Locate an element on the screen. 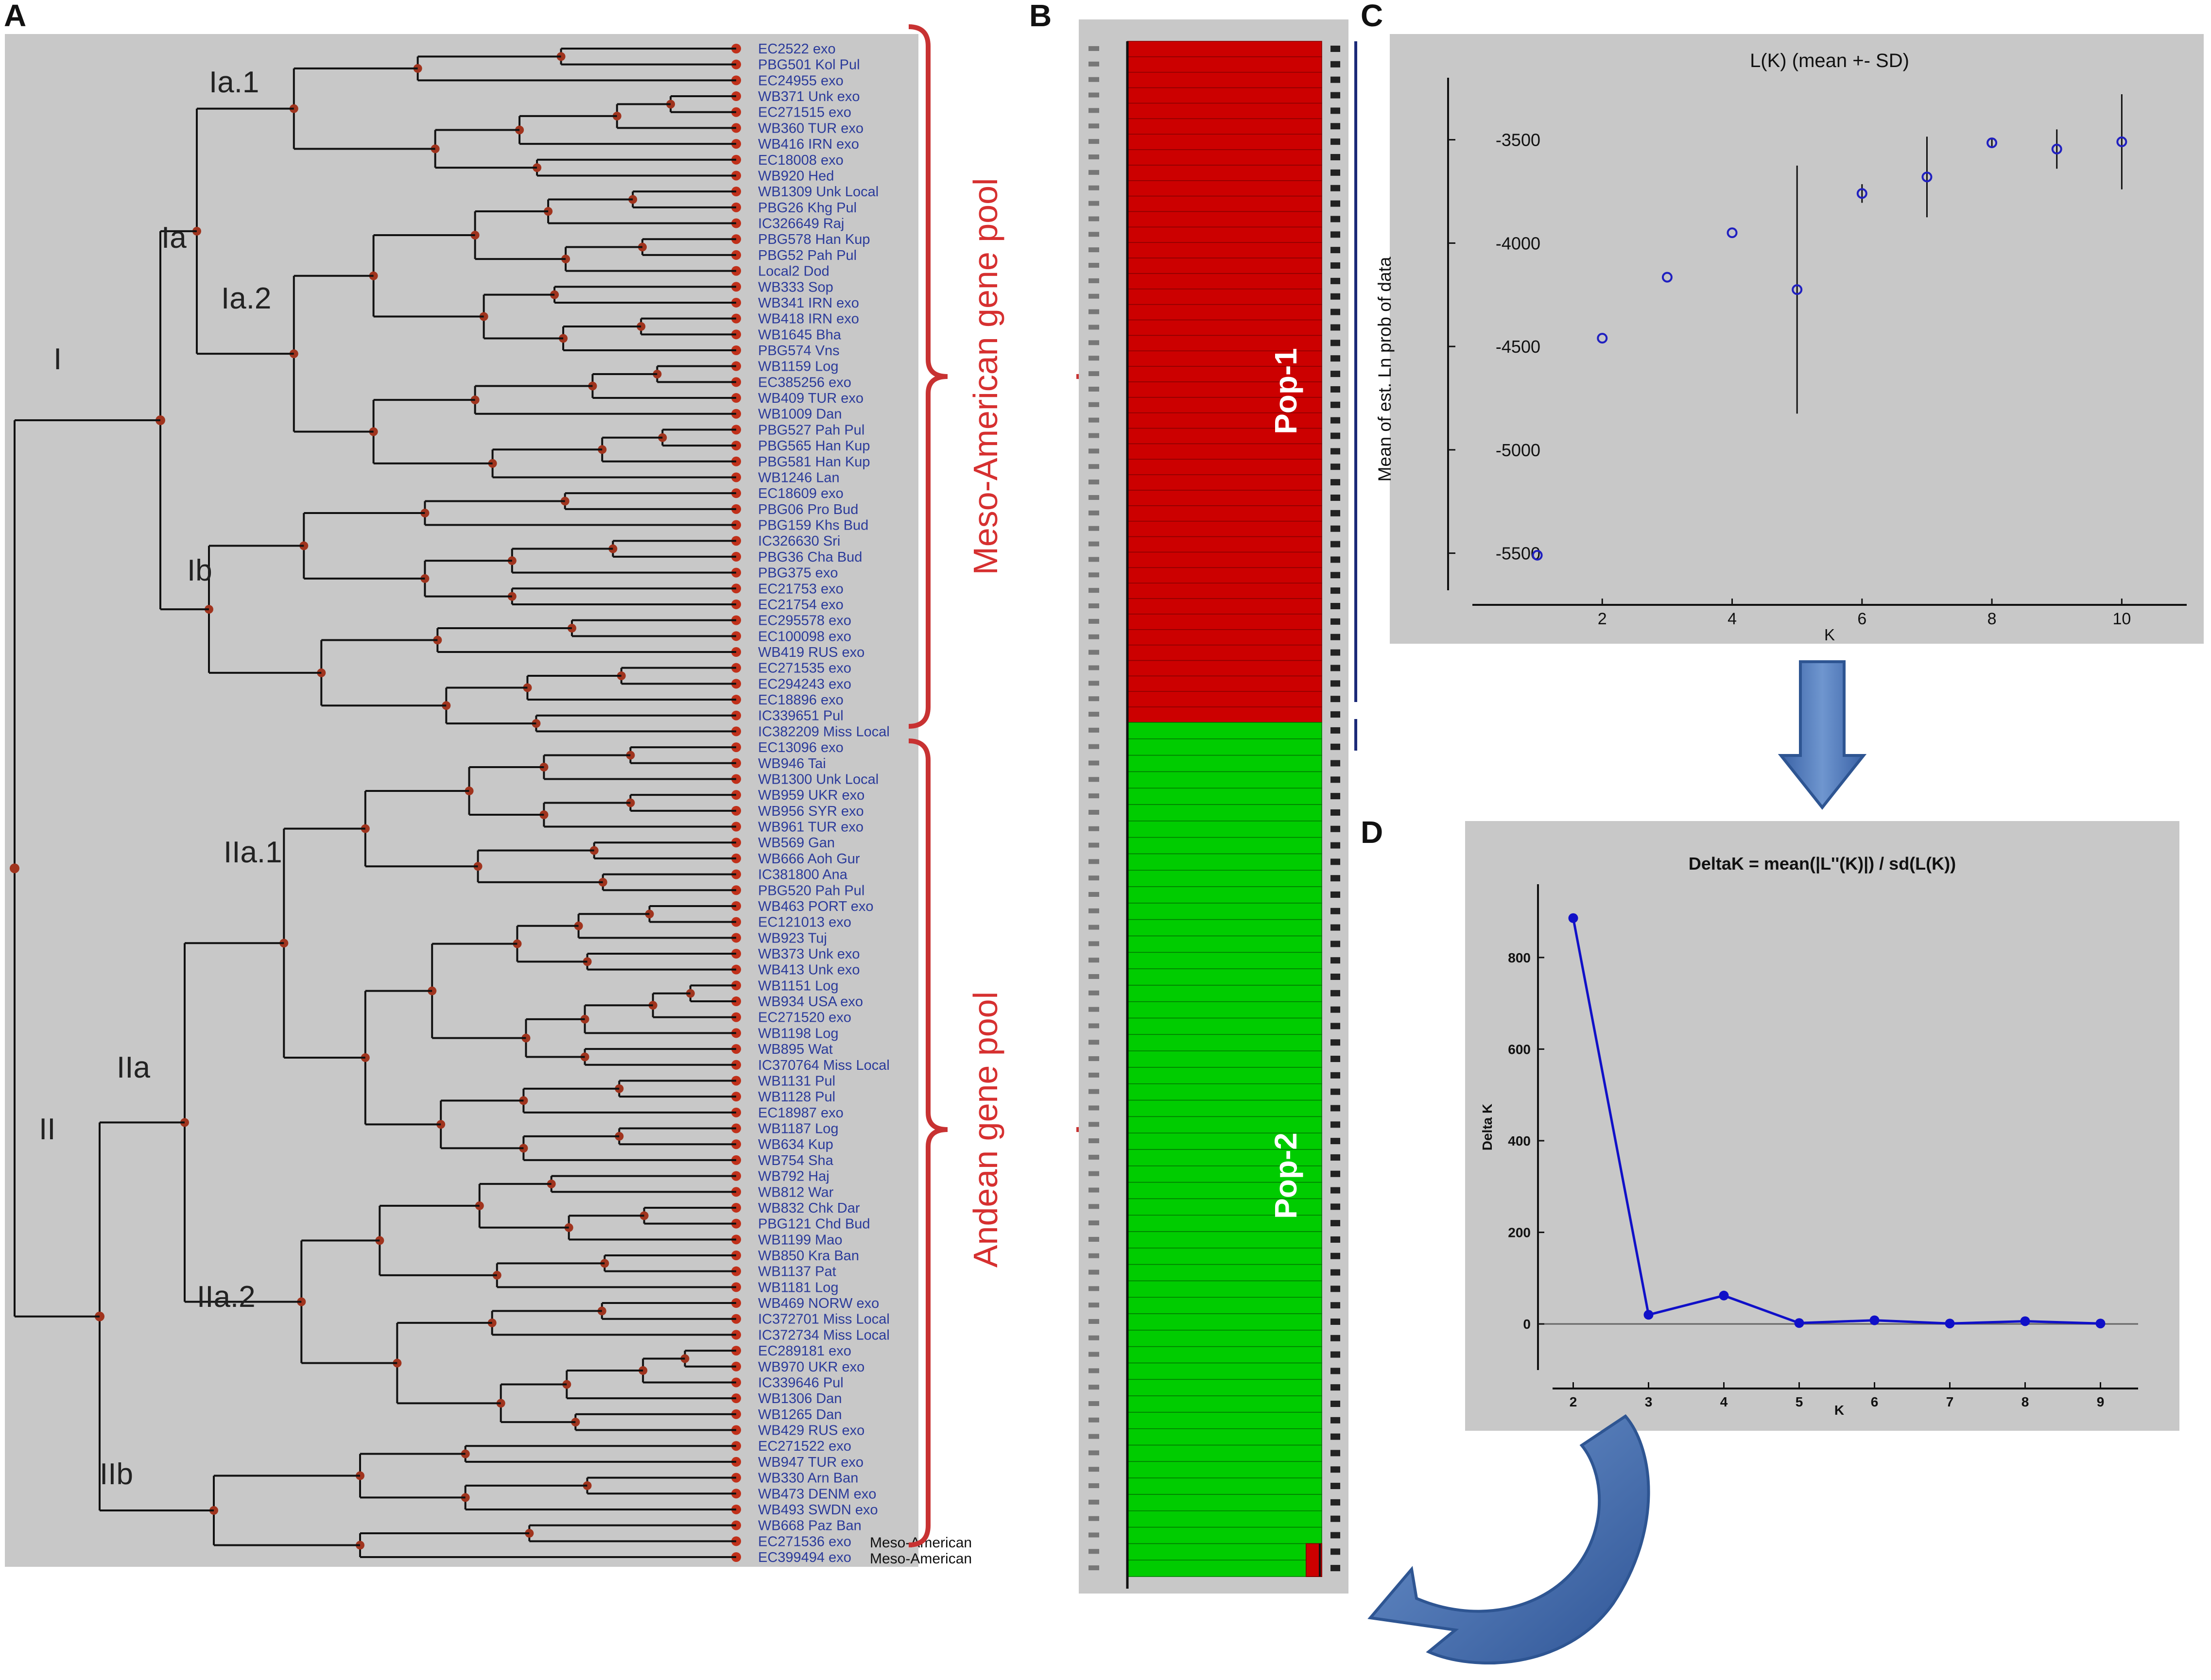 The height and width of the screenshot is (1680, 2211). leaf-label: PBG574 Vns is located at coordinates (799, 351).